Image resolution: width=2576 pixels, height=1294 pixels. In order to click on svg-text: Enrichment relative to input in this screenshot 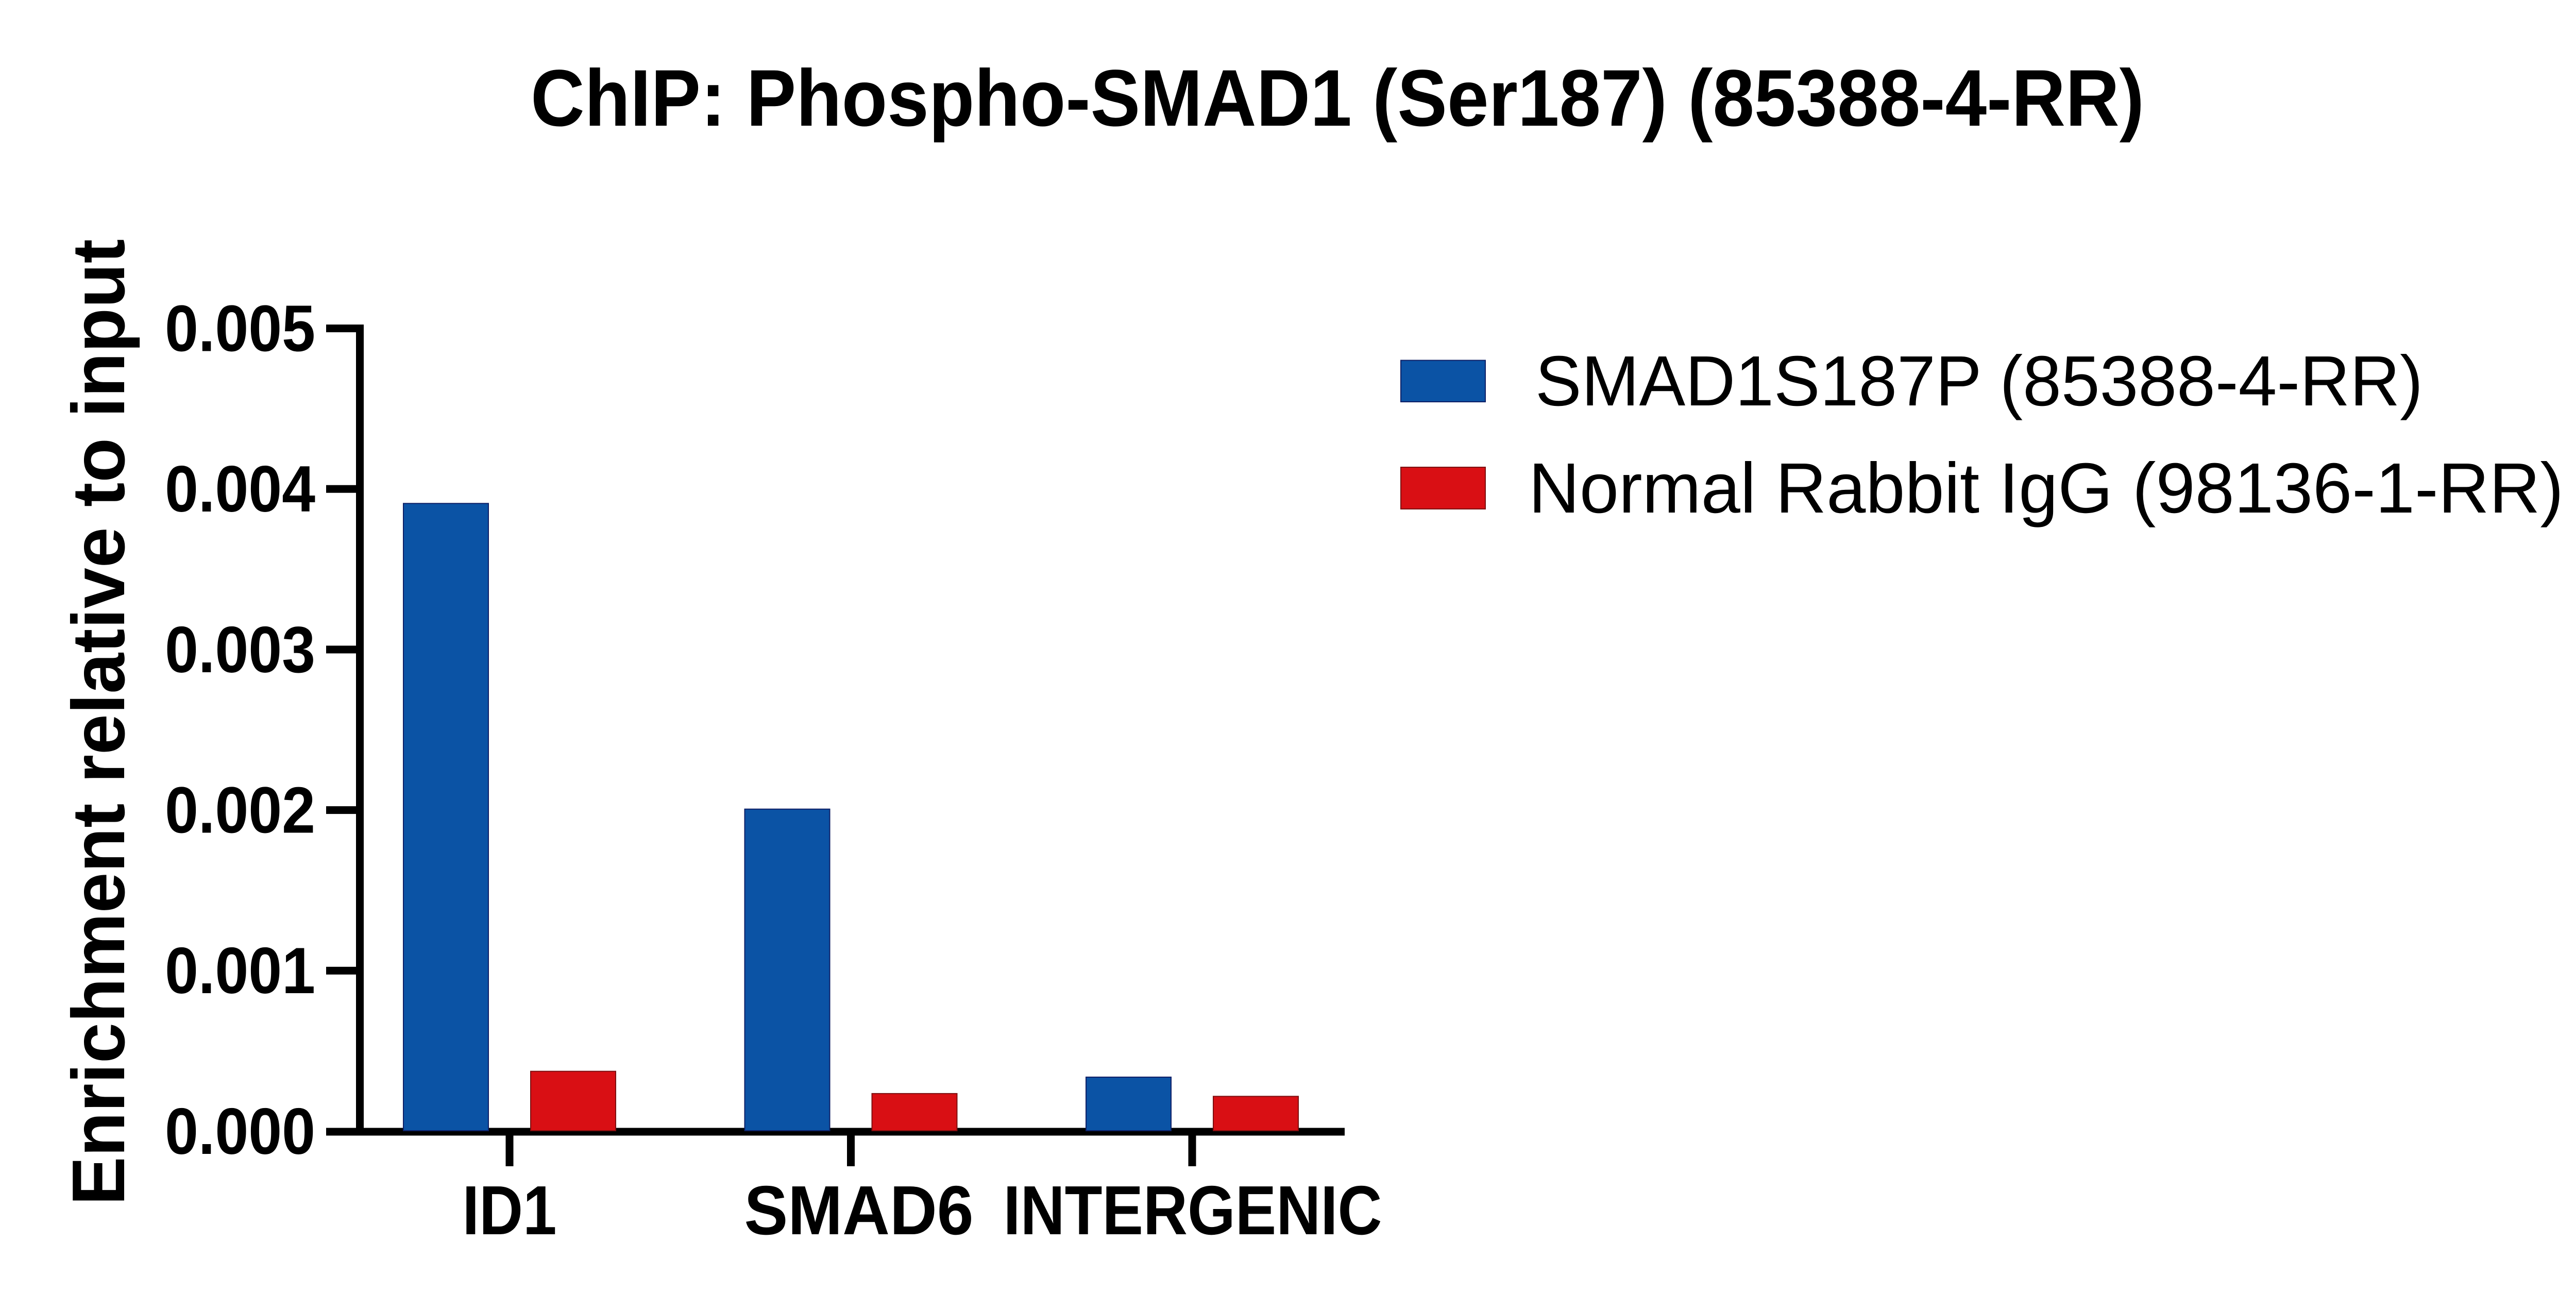, I will do `click(98, 722)`.